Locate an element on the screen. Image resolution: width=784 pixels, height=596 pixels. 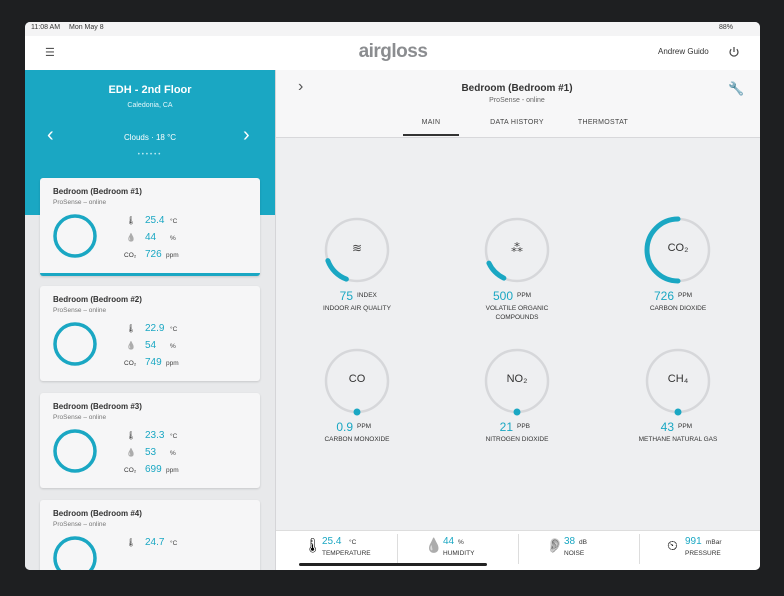
room-name: Bedroom (Bedroom #3) is located at coordinates (97, 406).